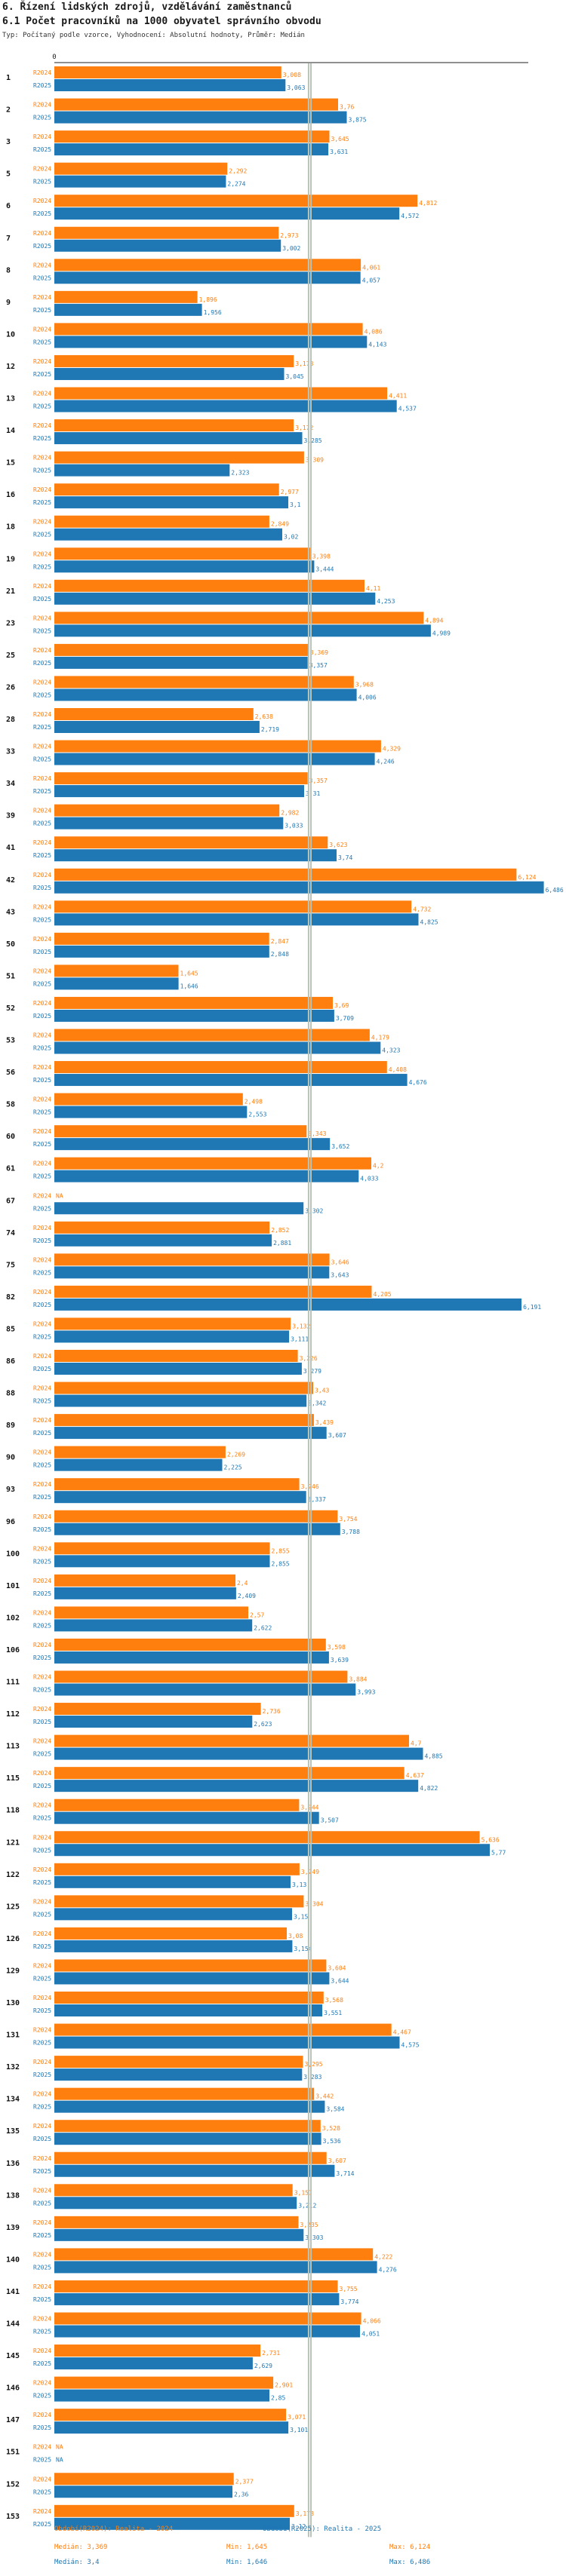 The height and width of the screenshot is (2576, 566). What do you see at coordinates (11, 1458) in the screenshot?
I see `category-label: 90` at bounding box center [11, 1458].